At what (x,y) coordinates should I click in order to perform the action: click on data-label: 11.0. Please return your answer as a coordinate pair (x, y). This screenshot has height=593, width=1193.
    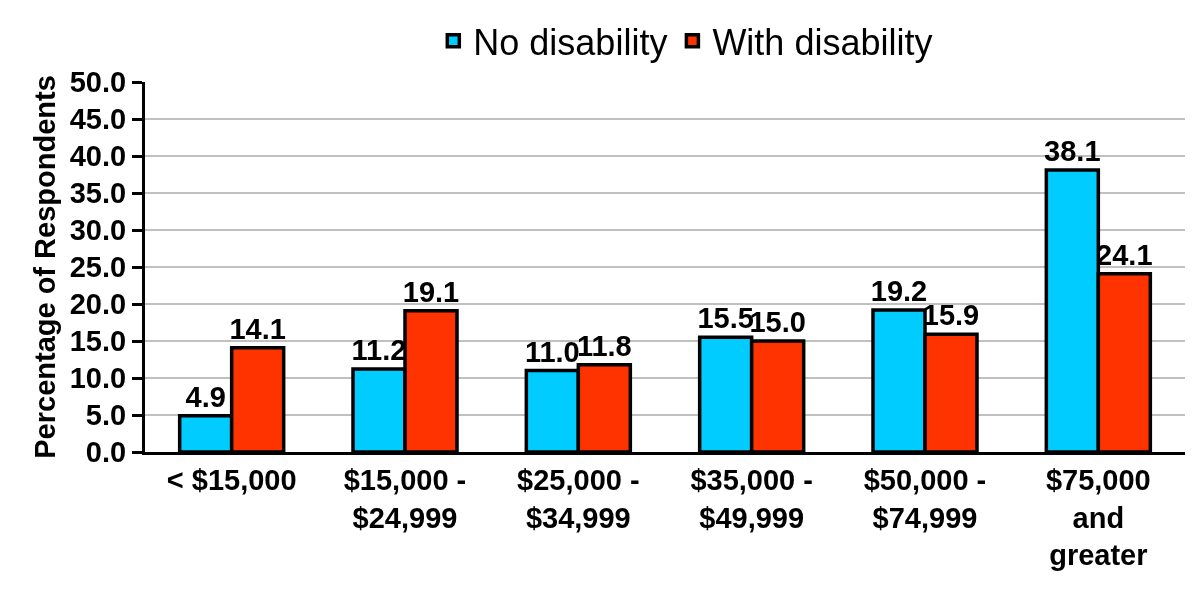
    Looking at the image, I should click on (552, 351).